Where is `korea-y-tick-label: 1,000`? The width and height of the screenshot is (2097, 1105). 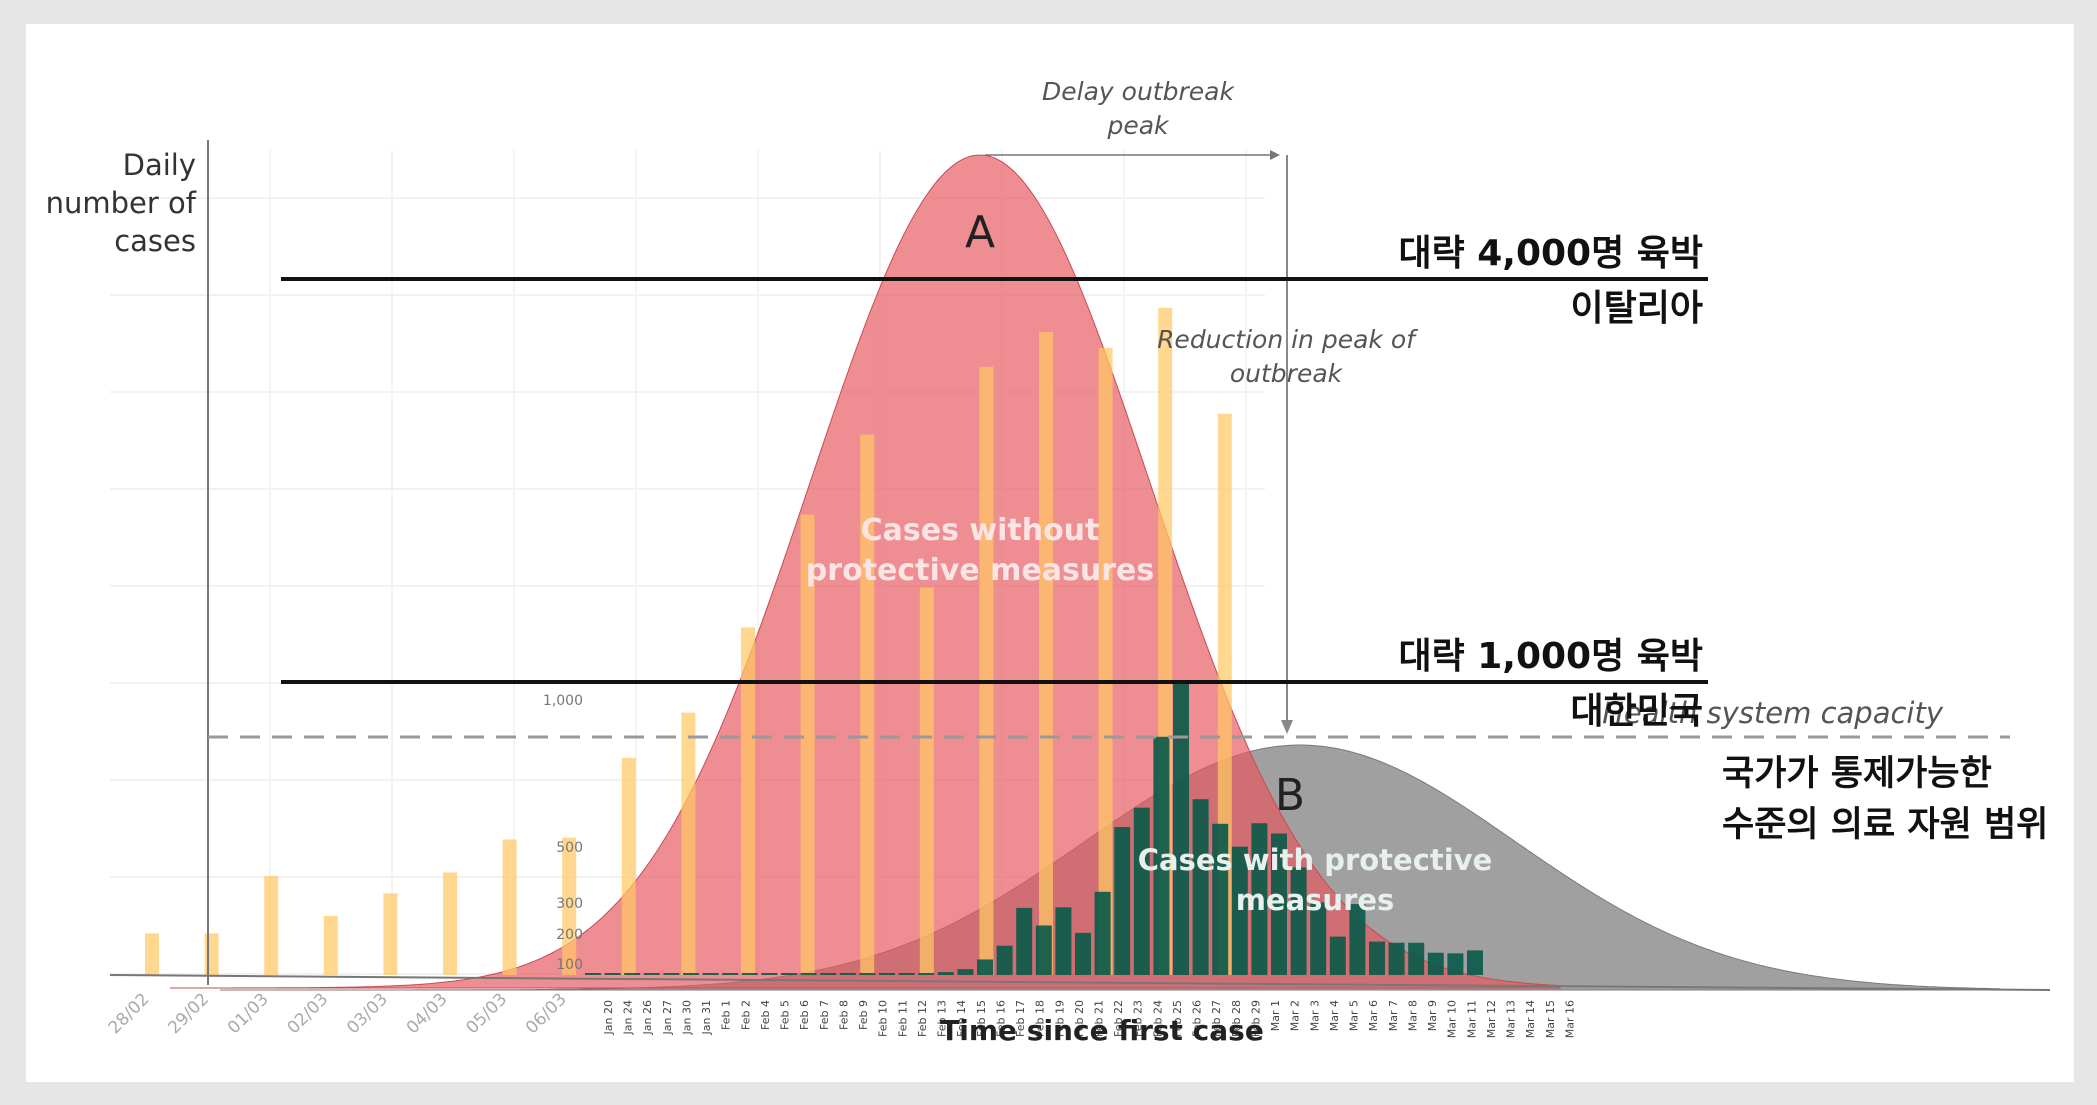 korea-y-tick-label: 1,000 is located at coordinates (563, 701).